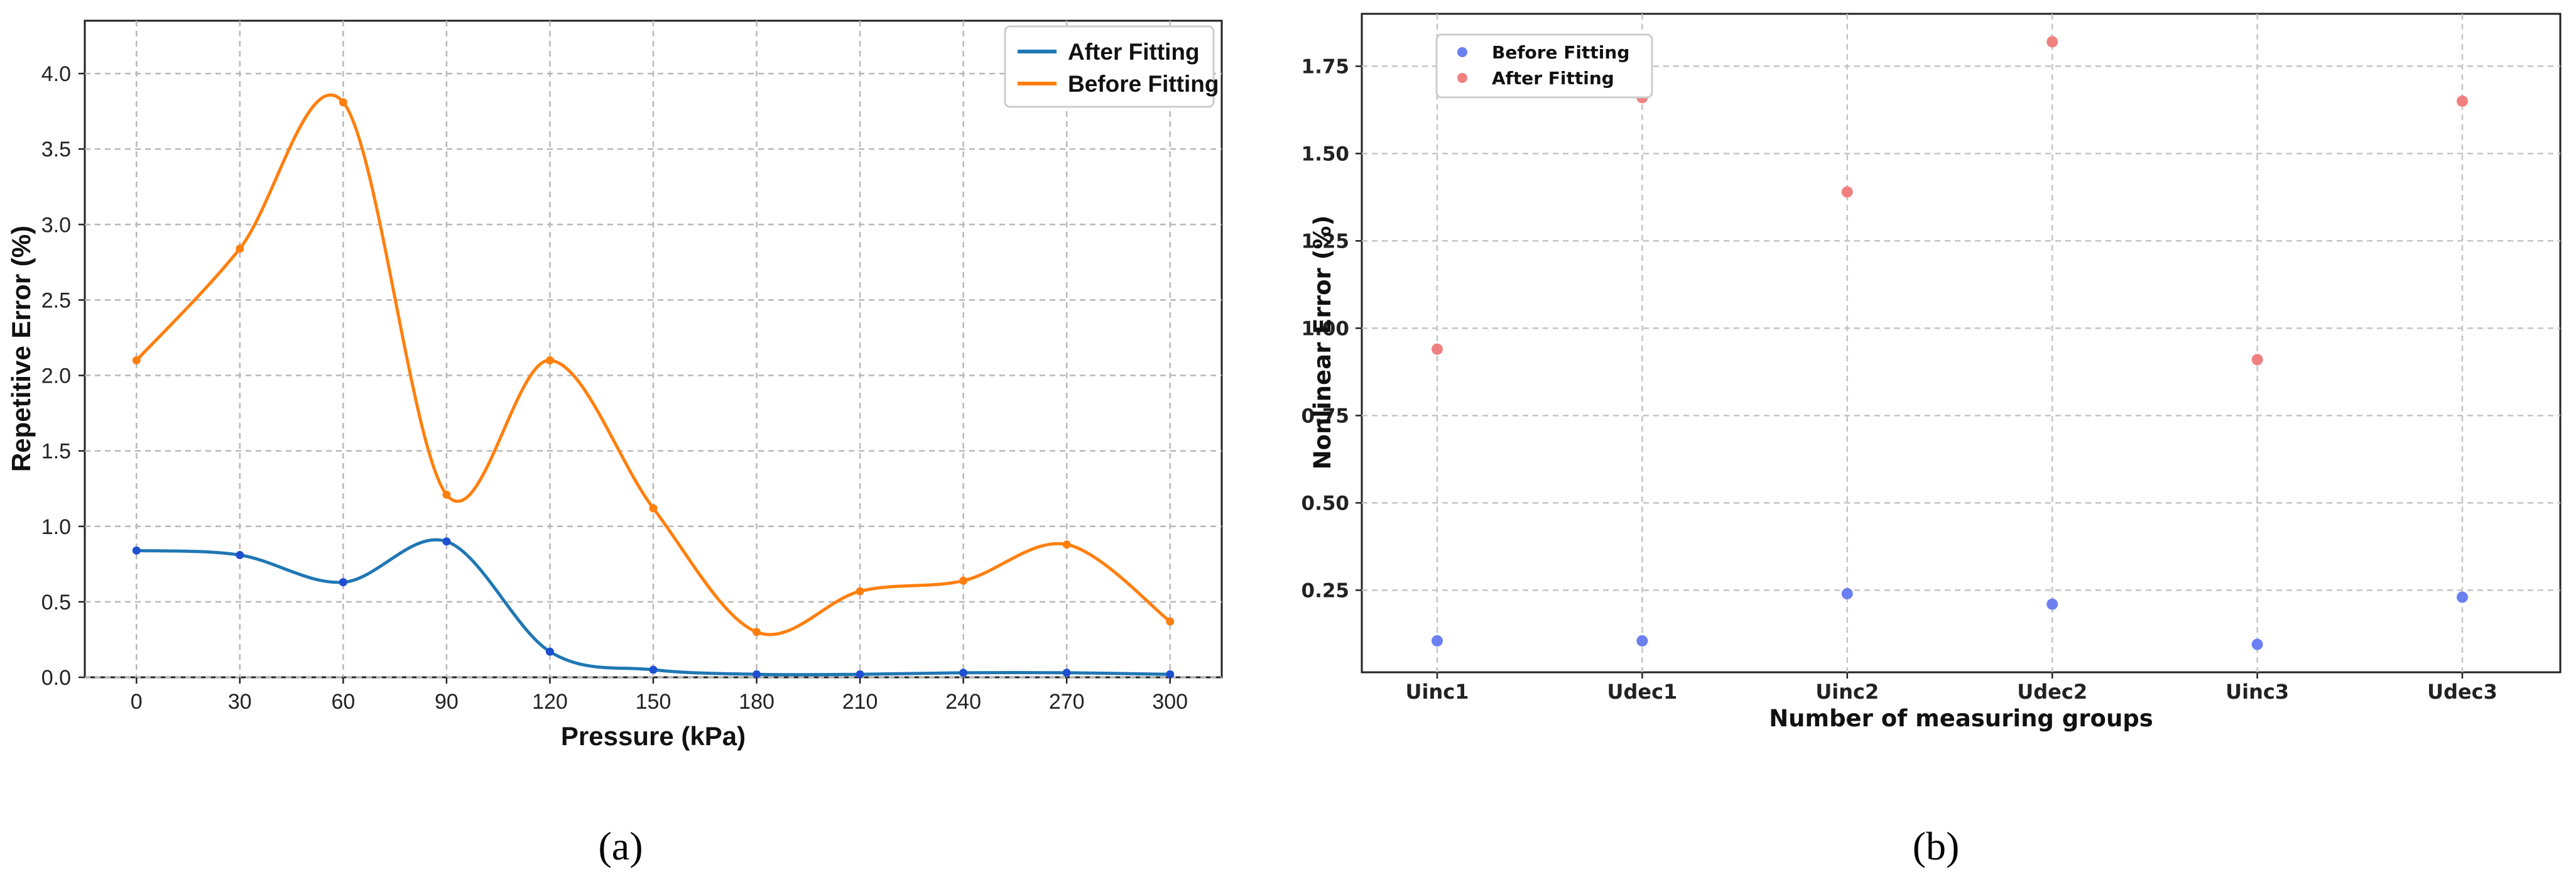 The height and width of the screenshot is (879, 2576). Describe the element at coordinates (343, 702) in the screenshot. I see `chart-a-x-tick-label: 60` at that location.